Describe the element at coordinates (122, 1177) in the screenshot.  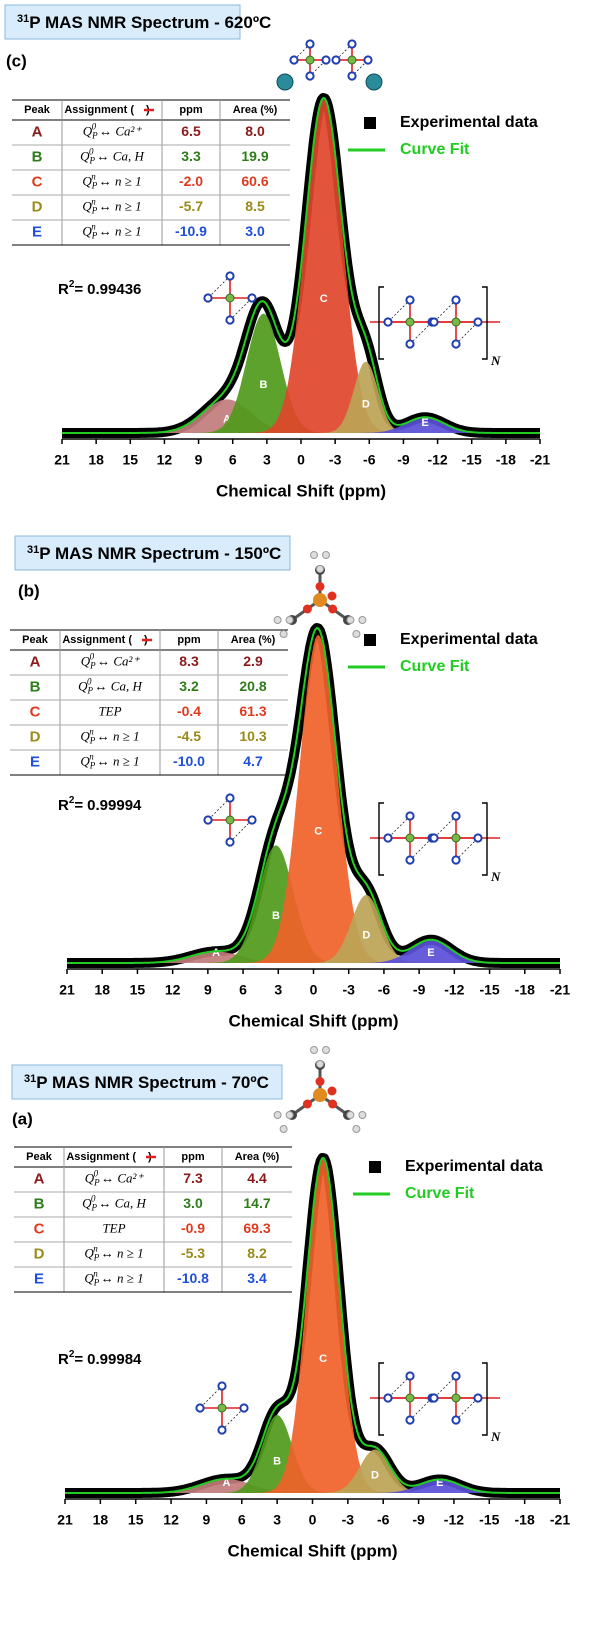
I see `assignment-rel: ↔ Ca²⁺` at that location.